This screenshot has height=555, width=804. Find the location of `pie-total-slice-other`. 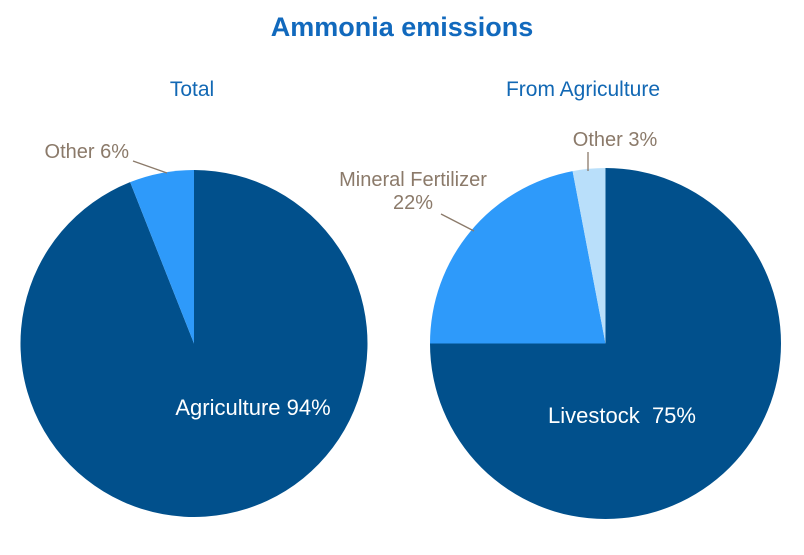

pie-total-slice-other is located at coordinates (162, 257).